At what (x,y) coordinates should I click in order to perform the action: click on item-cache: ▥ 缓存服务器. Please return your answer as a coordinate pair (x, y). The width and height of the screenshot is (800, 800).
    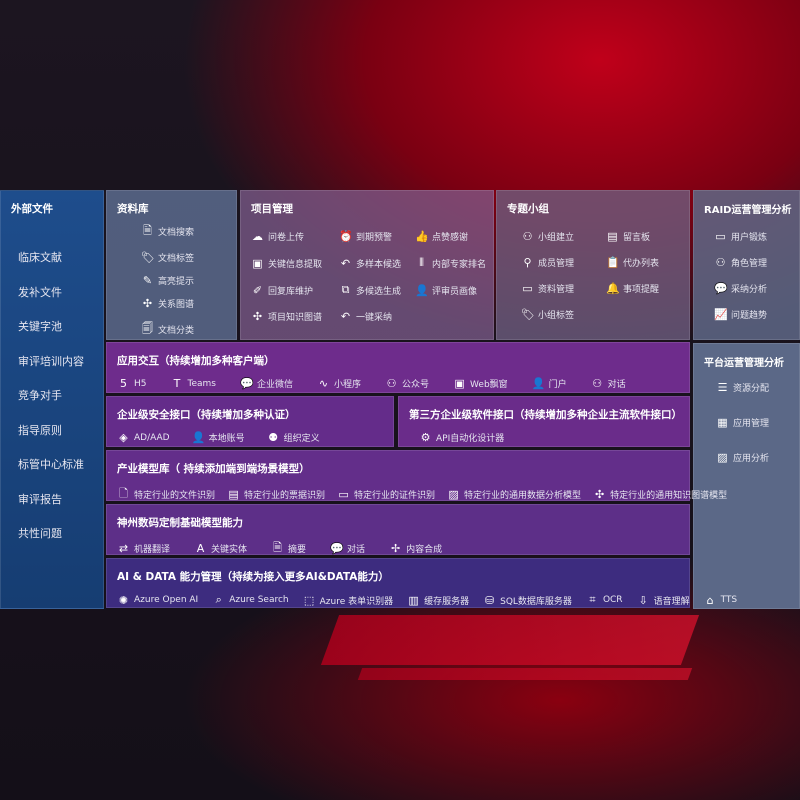
    Looking at the image, I should click on (438, 600).